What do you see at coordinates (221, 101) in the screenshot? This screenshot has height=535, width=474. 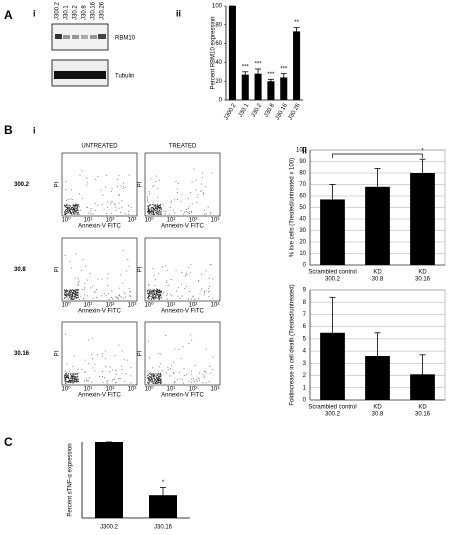 I see `y-tick-label: 0` at bounding box center [221, 101].